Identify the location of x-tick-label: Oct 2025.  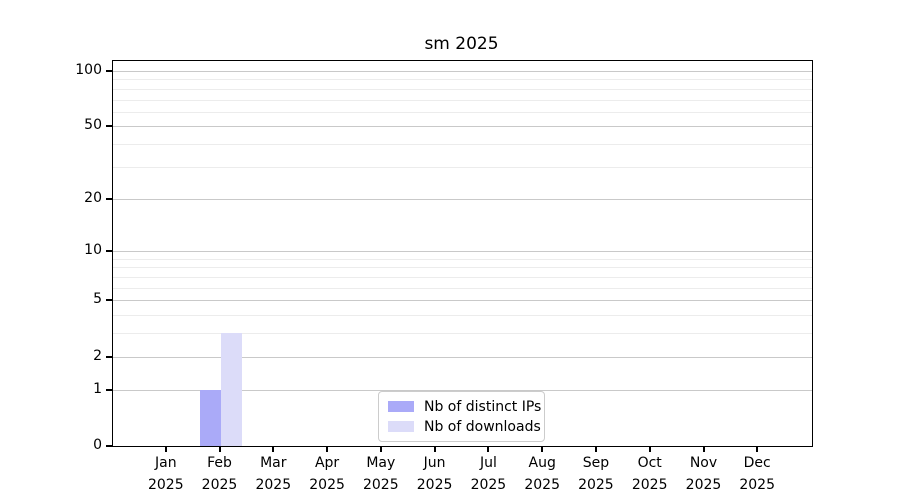
(650, 474).